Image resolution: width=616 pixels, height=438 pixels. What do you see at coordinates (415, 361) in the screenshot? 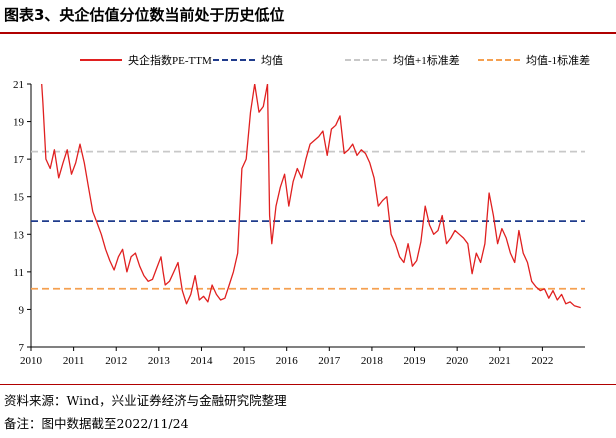
I see `x-tick-label: 2019` at bounding box center [415, 361].